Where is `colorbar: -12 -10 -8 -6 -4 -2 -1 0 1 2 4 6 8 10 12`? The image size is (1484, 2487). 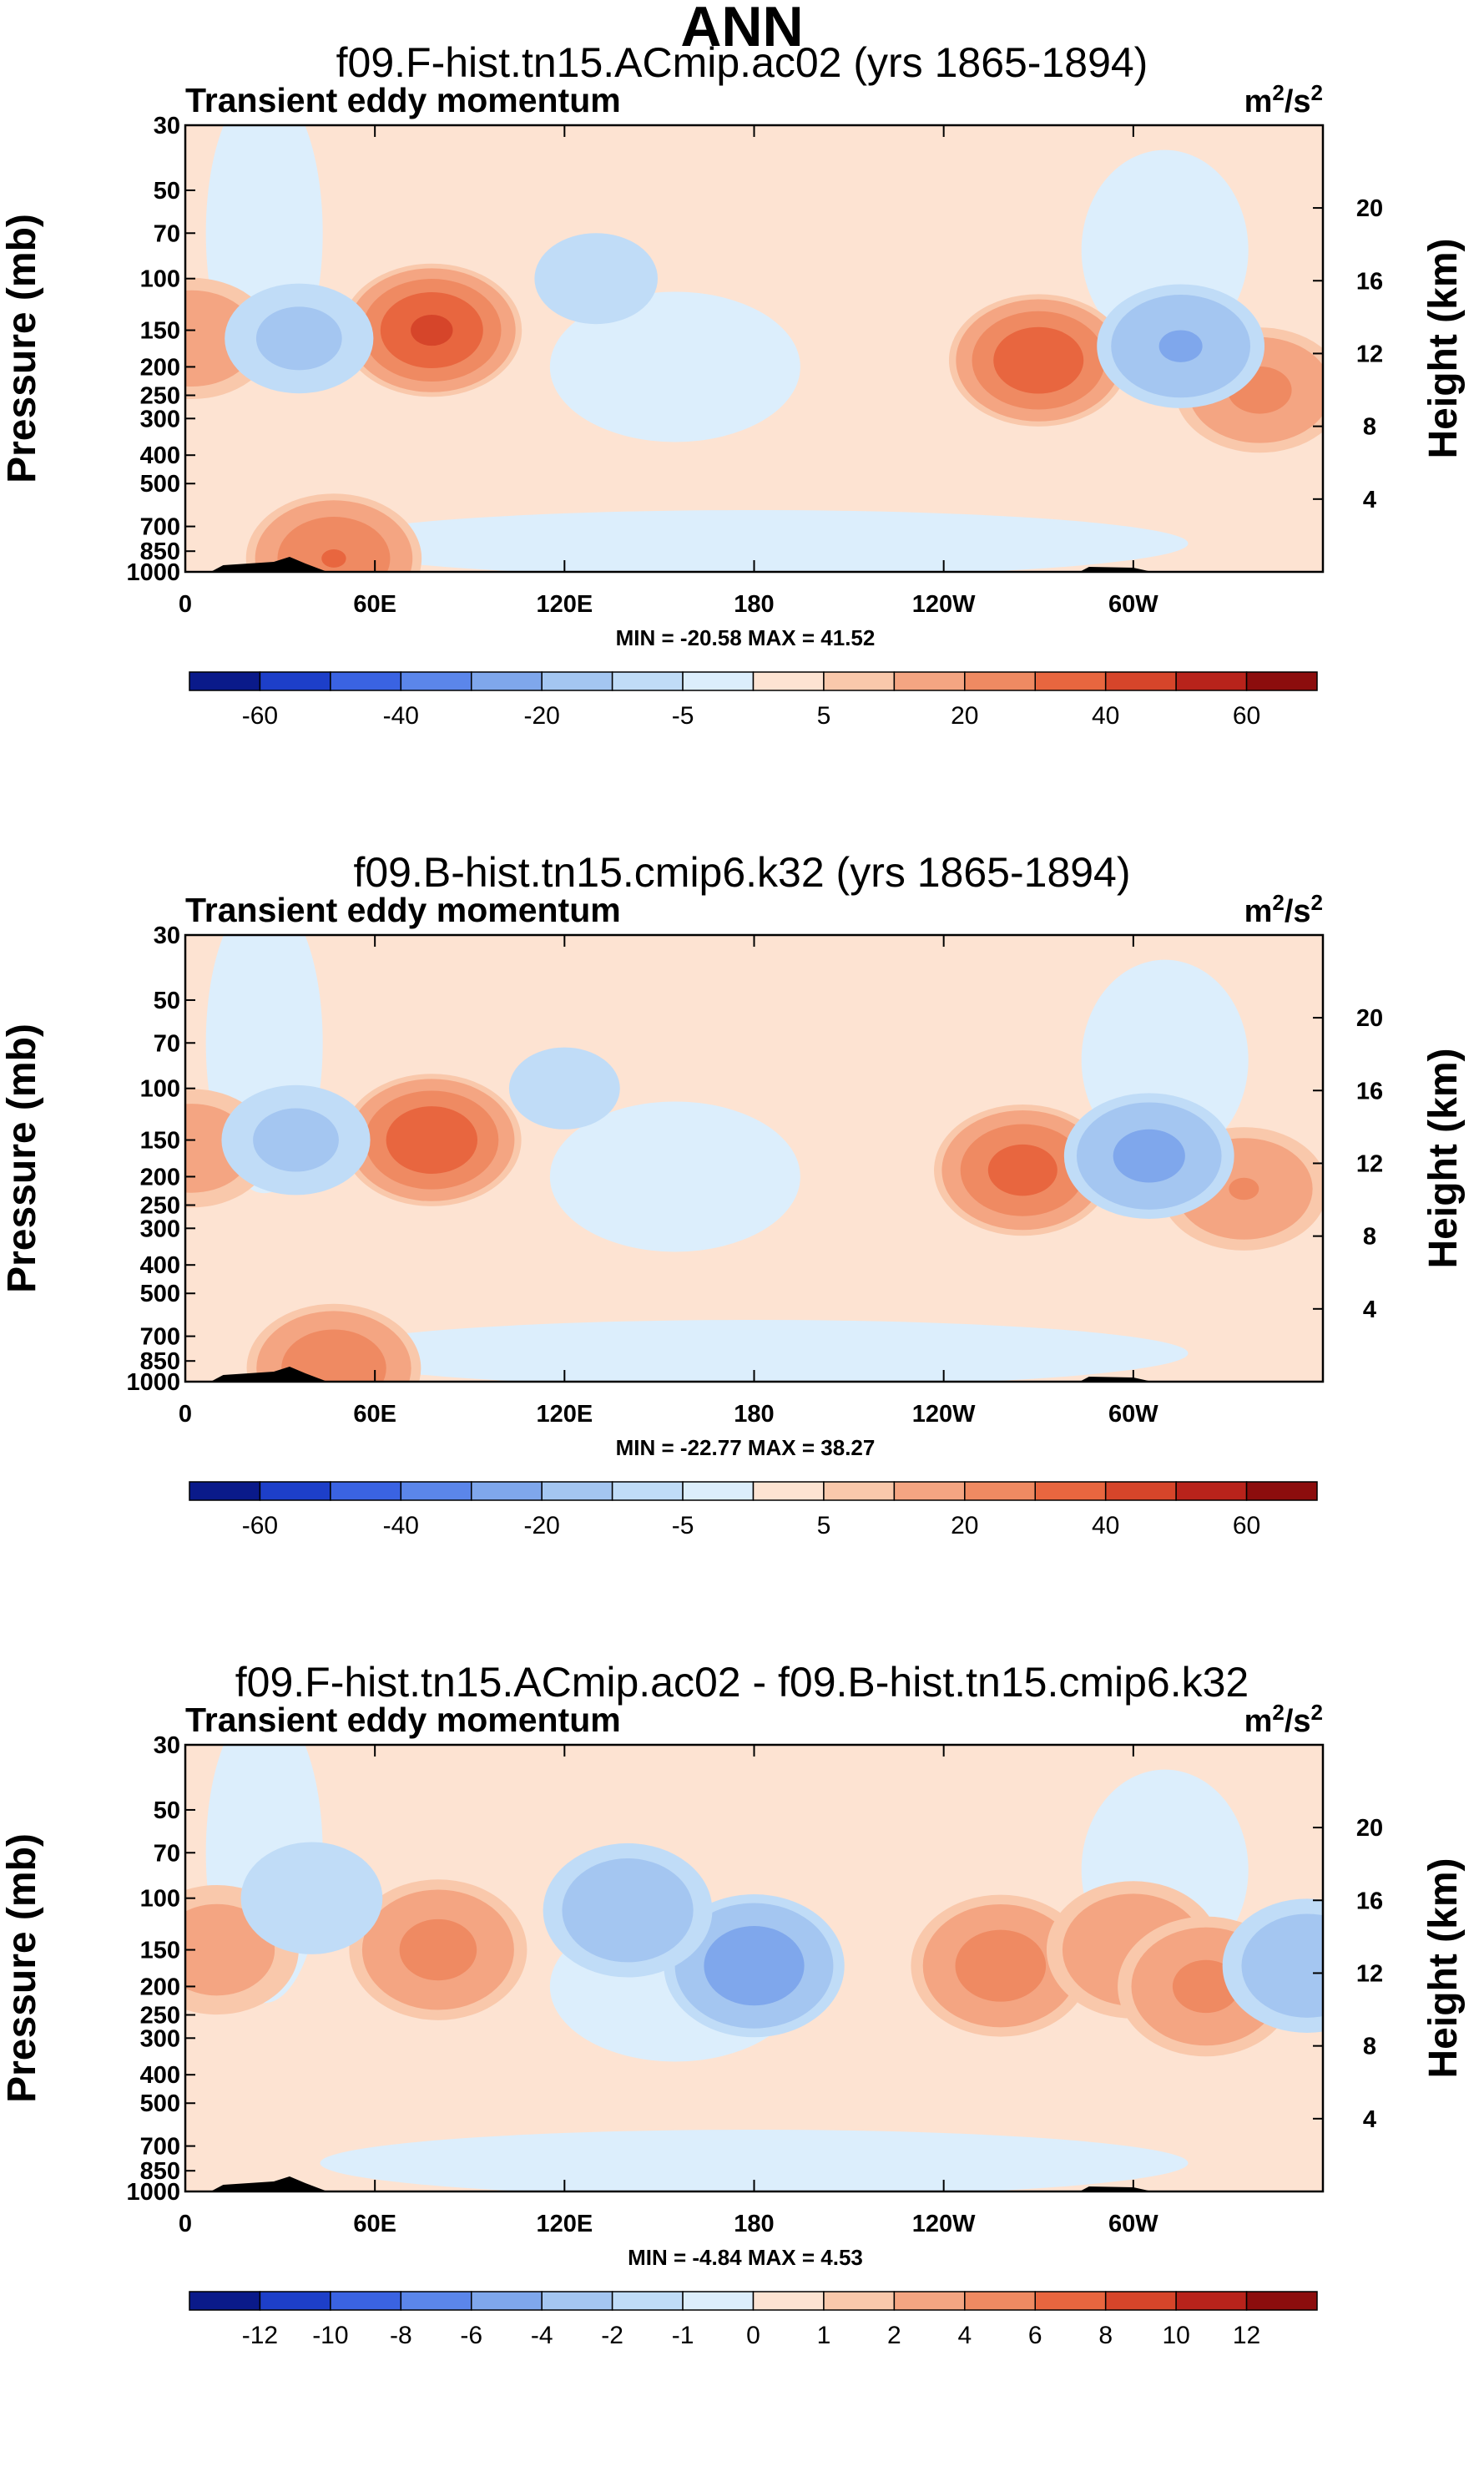
colorbar: -12 -10 -8 -6 -4 -2 -1 0 1 2 4 6 8 10 12 is located at coordinates (753, 2320).